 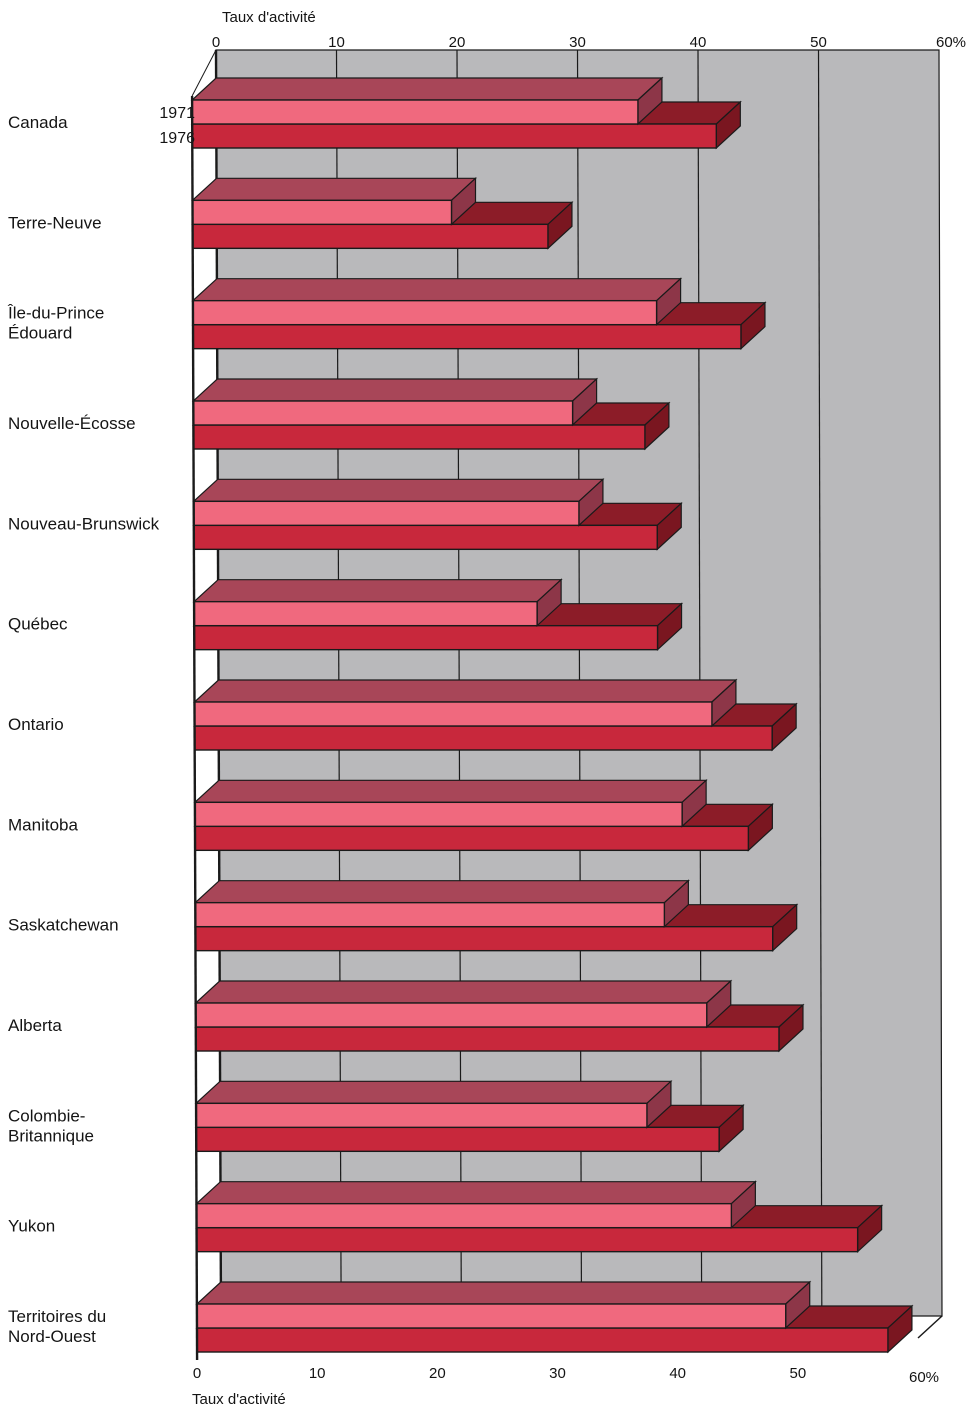 What do you see at coordinates (177, 113) in the screenshot?
I see `legend-label-1971: 1971` at bounding box center [177, 113].